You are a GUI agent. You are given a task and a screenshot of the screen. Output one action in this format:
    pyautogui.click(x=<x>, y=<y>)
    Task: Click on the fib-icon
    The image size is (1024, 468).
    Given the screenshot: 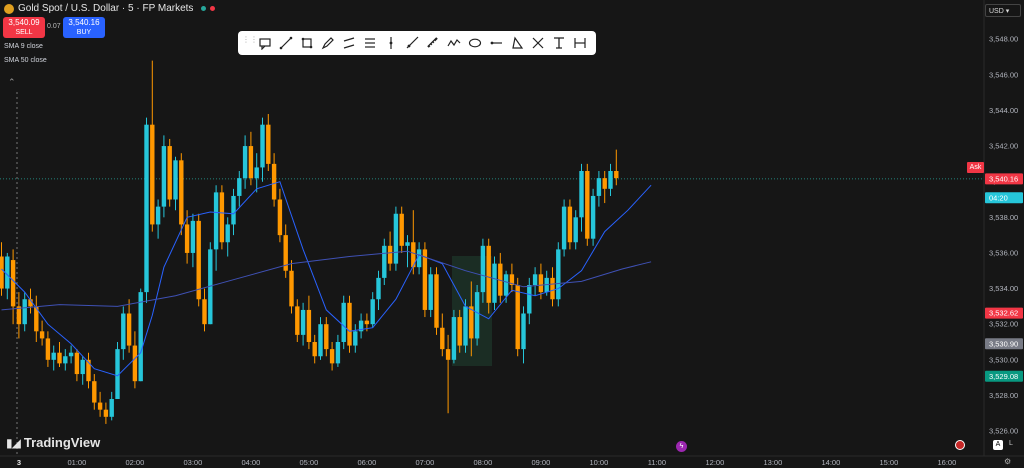 What is the action you would take?
    pyautogui.click(x=369, y=43)
    